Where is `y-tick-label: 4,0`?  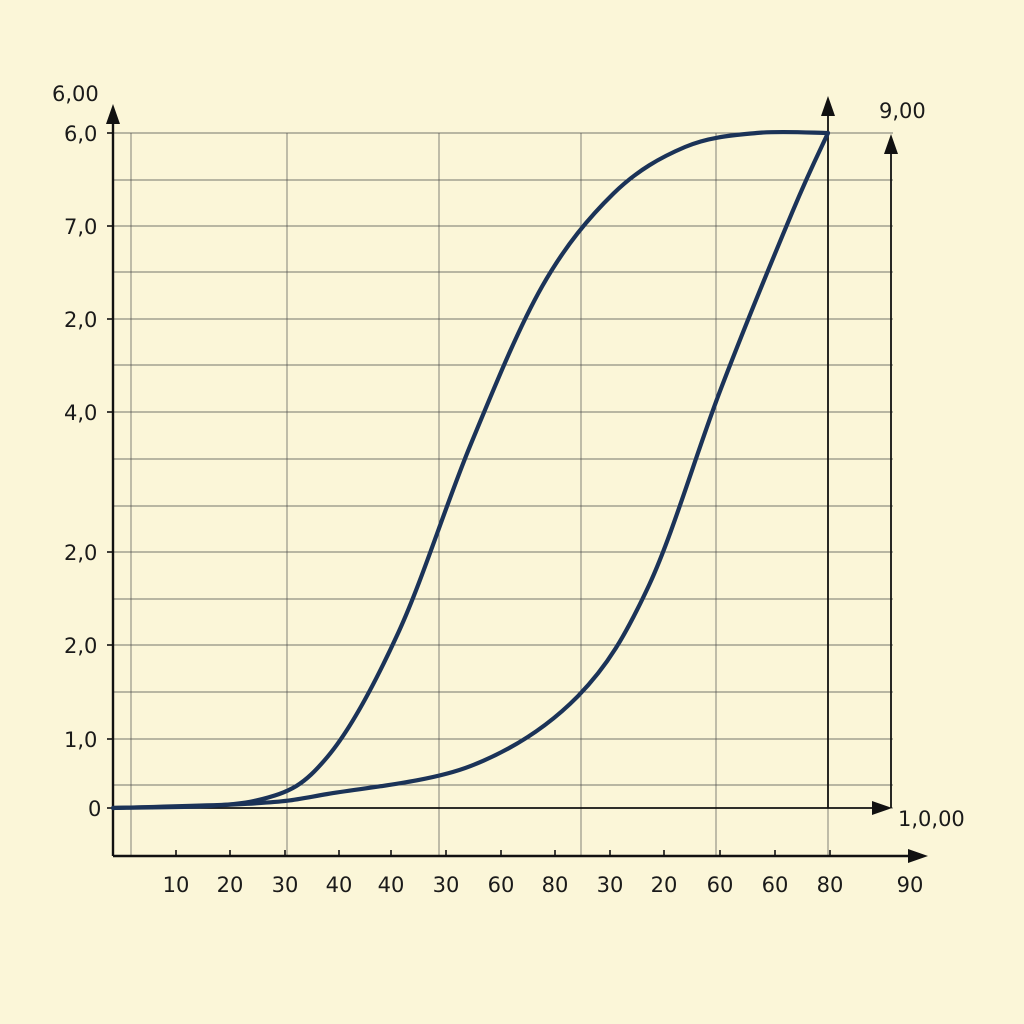 y-tick-label: 4,0 is located at coordinates (80, 413).